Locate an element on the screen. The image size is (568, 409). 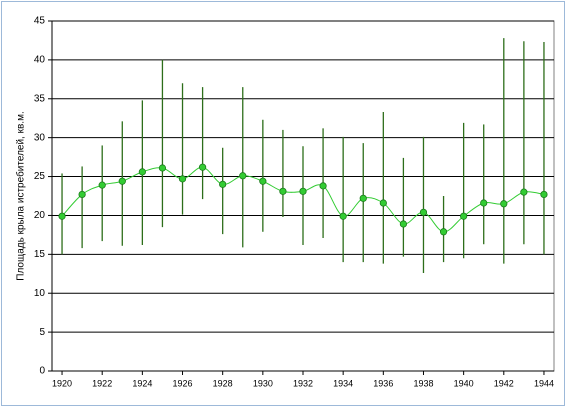
x-tick-label: 1940 is located at coordinates (464, 383).